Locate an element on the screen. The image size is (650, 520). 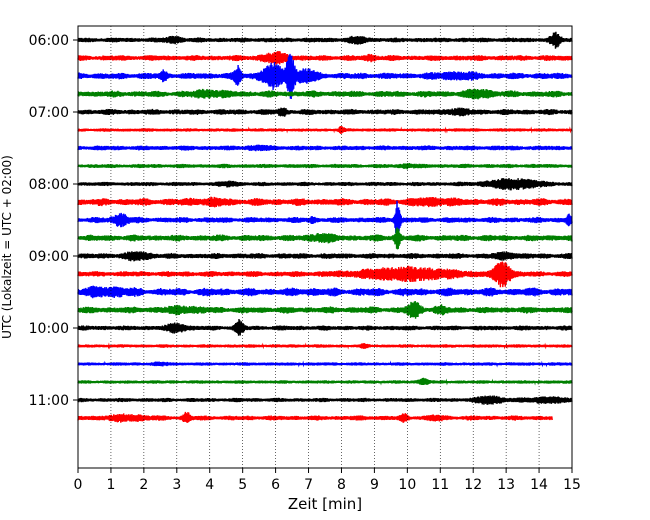
x-tick-label: 6 is located at coordinates (275, 485).